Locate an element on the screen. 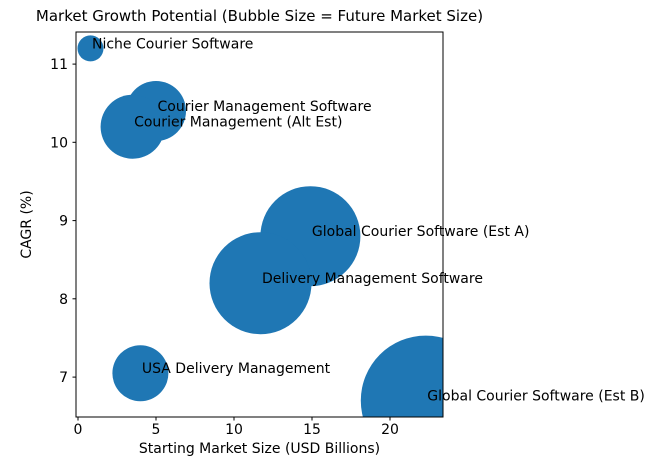 The image size is (651, 470). point-label-courier-management-software: Courier Management Software is located at coordinates (265, 107).